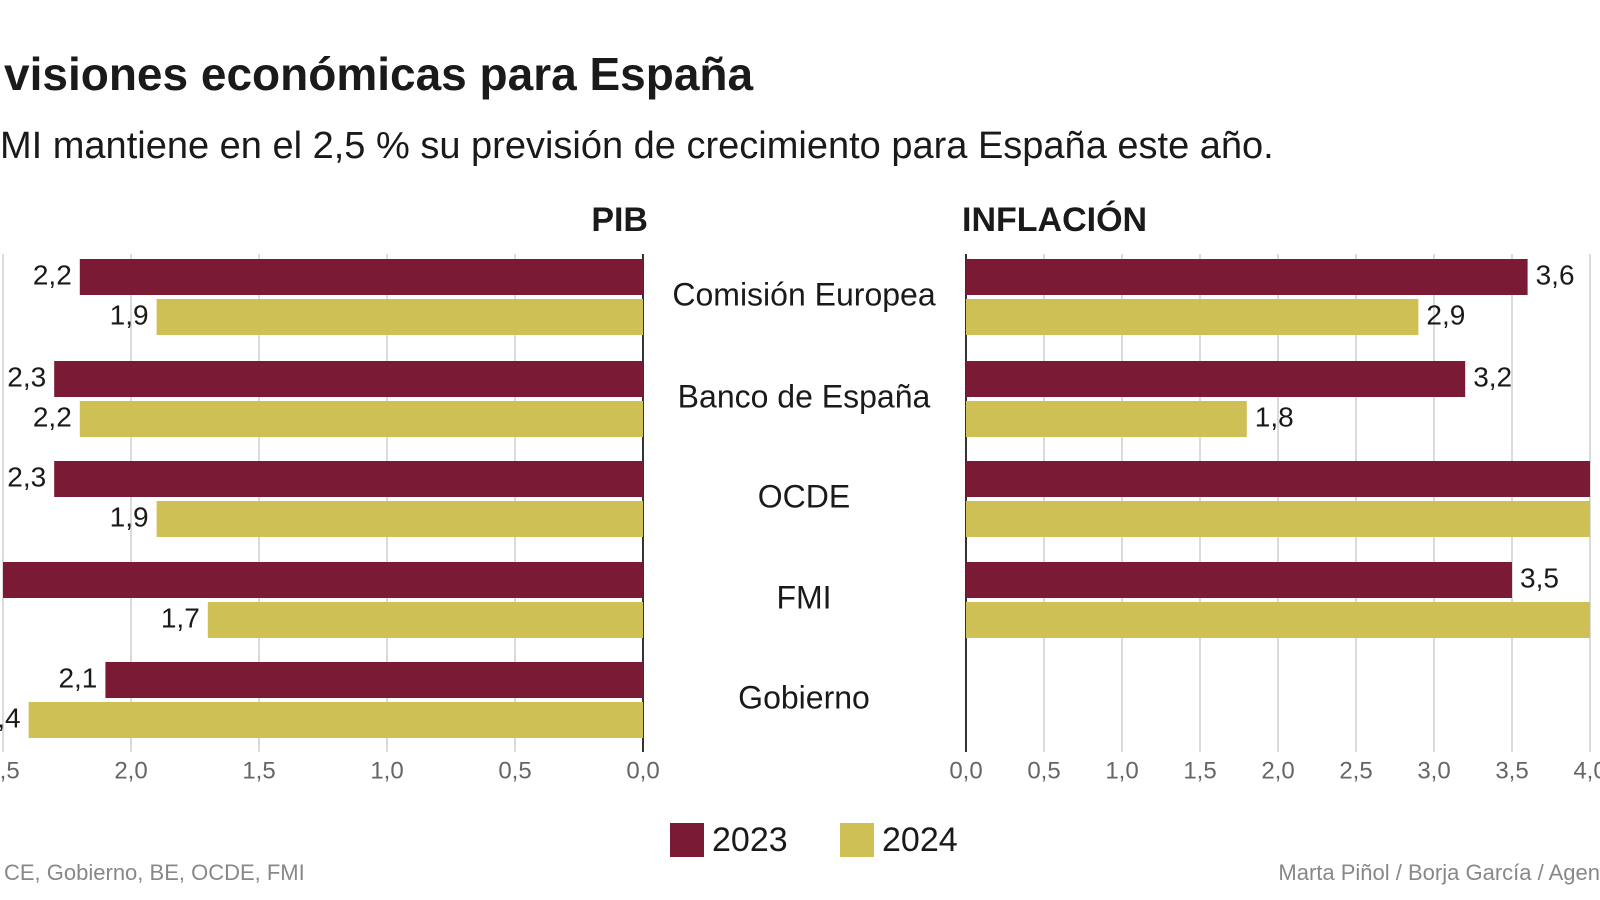  I want to click on x-tick-label: 3,0, so click(1433, 770).